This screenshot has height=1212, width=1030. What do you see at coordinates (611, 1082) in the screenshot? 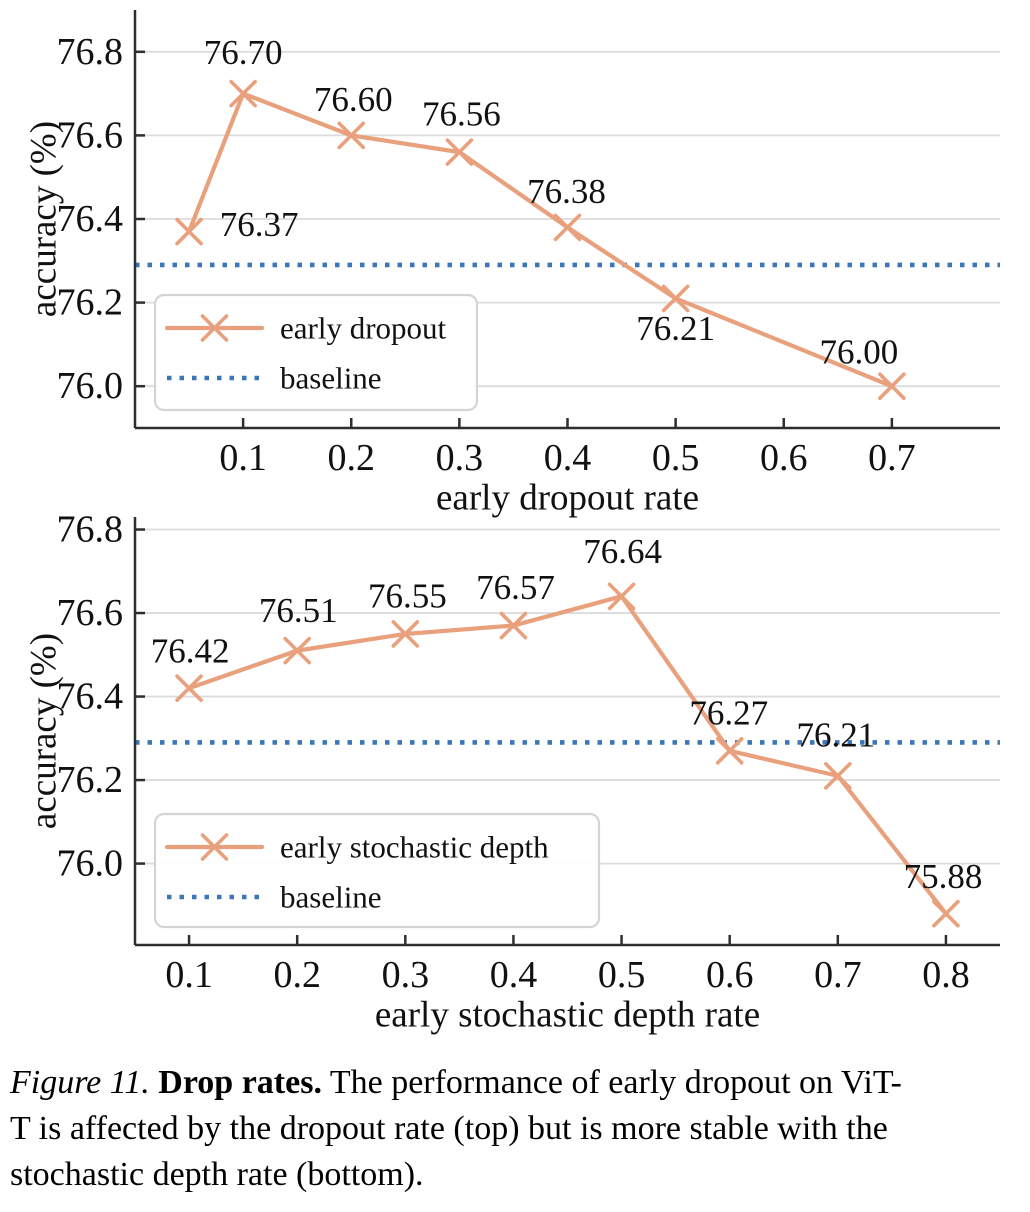
I see `caption-text-1: The performance of early dropout on ViT-` at bounding box center [611, 1082].